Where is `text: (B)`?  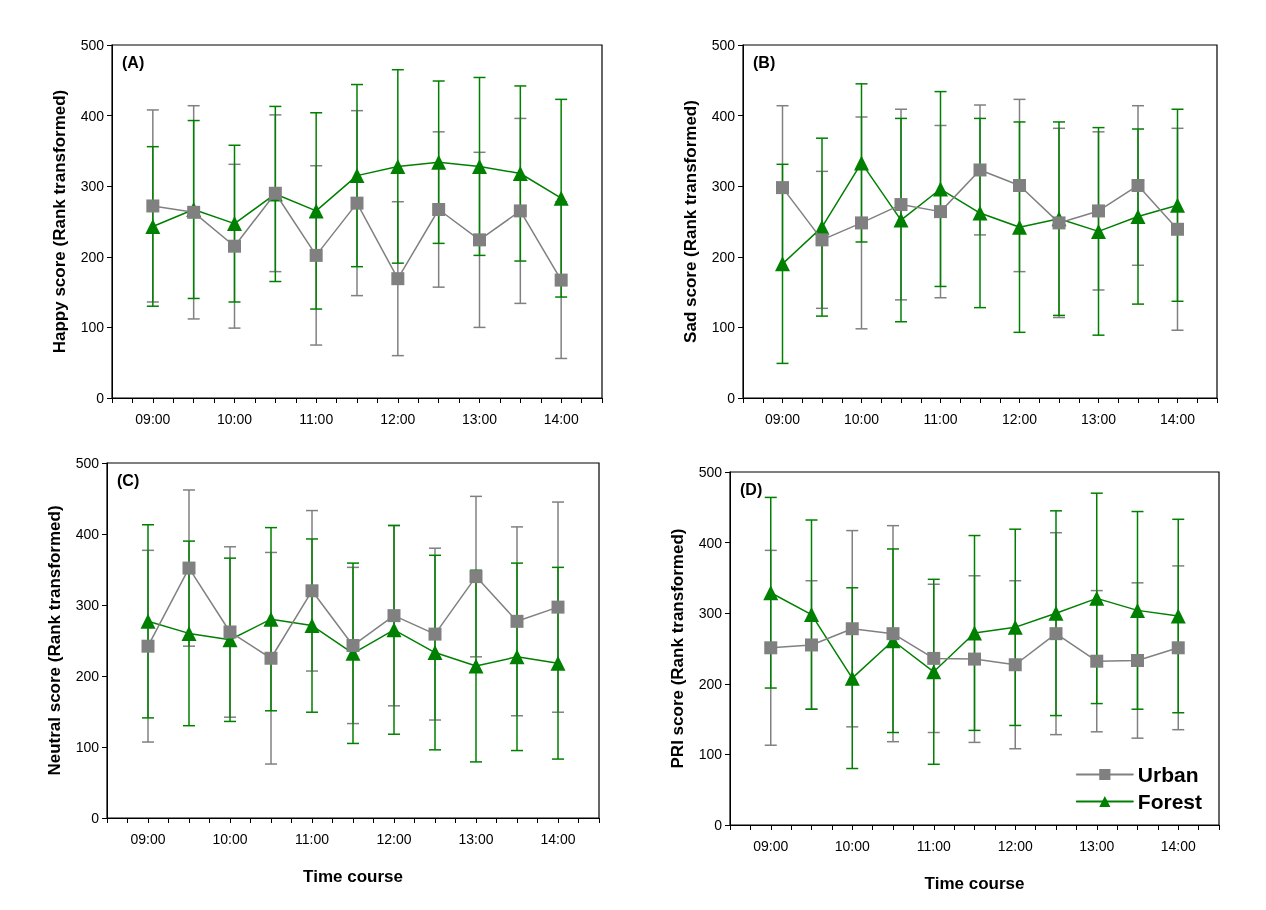
text: (B) is located at coordinates (764, 62).